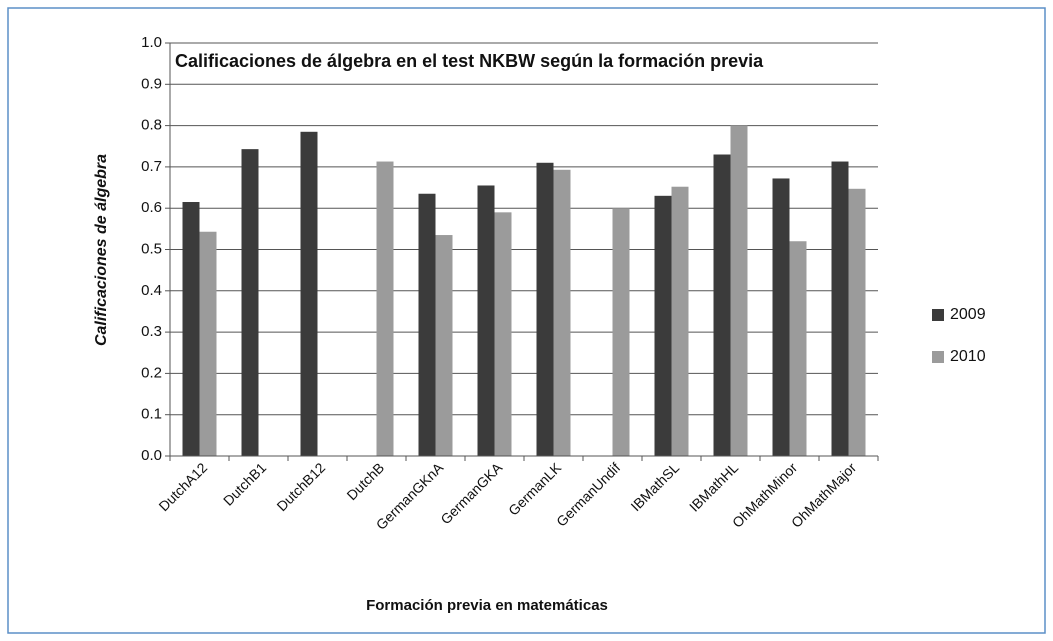 The height and width of the screenshot is (641, 1053). What do you see at coordinates (151, 331) in the screenshot?
I see `y-tick-label: 0.3` at bounding box center [151, 331].